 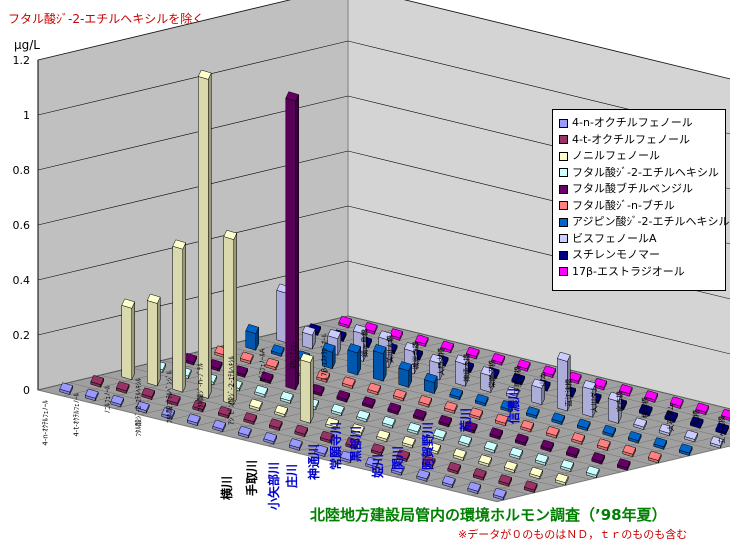 I want to click on river-label: 常願寺川, so click(x=335, y=446).